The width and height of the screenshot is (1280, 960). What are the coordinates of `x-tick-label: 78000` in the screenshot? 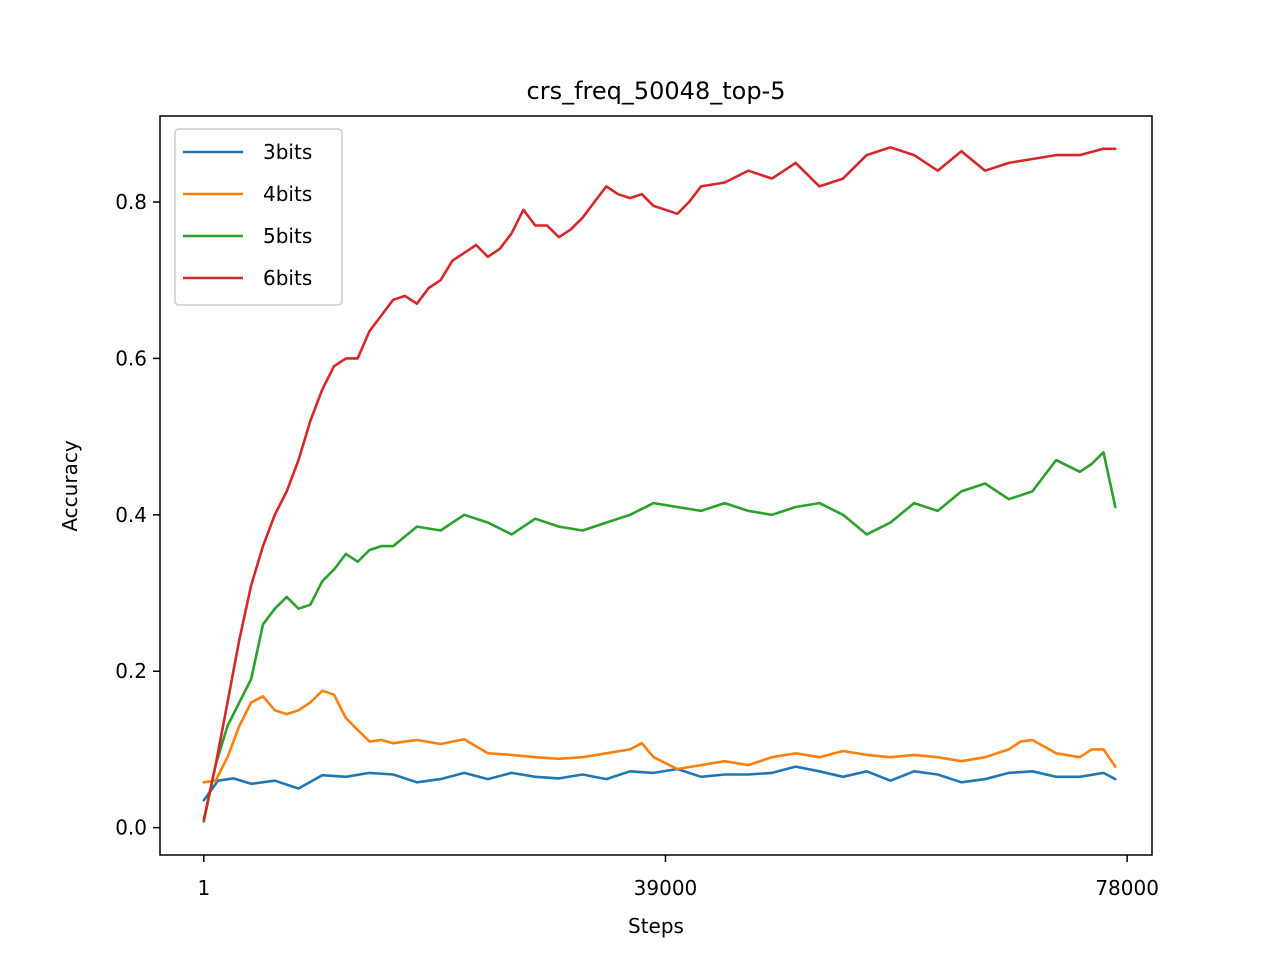 It's located at (1127, 888).